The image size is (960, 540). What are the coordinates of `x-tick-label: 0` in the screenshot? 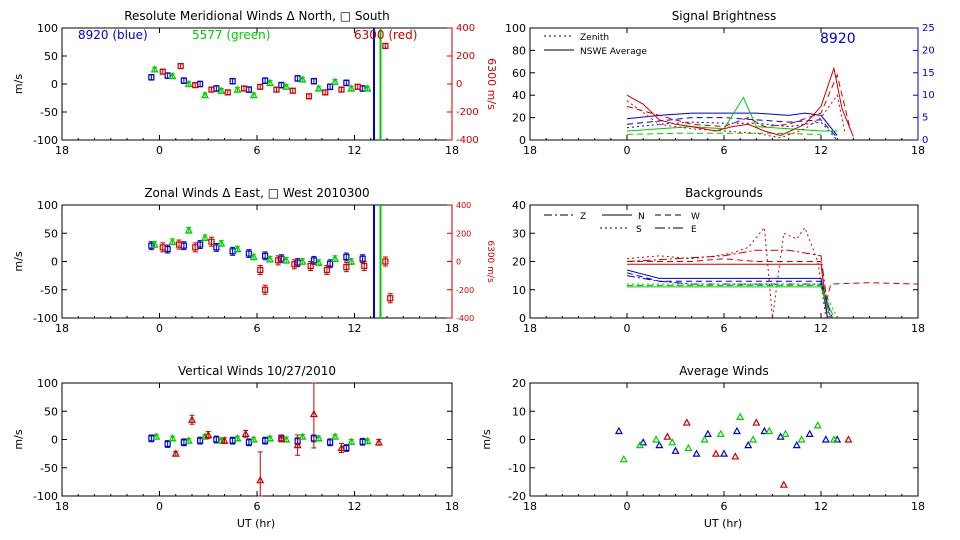 It's located at (159, 328).